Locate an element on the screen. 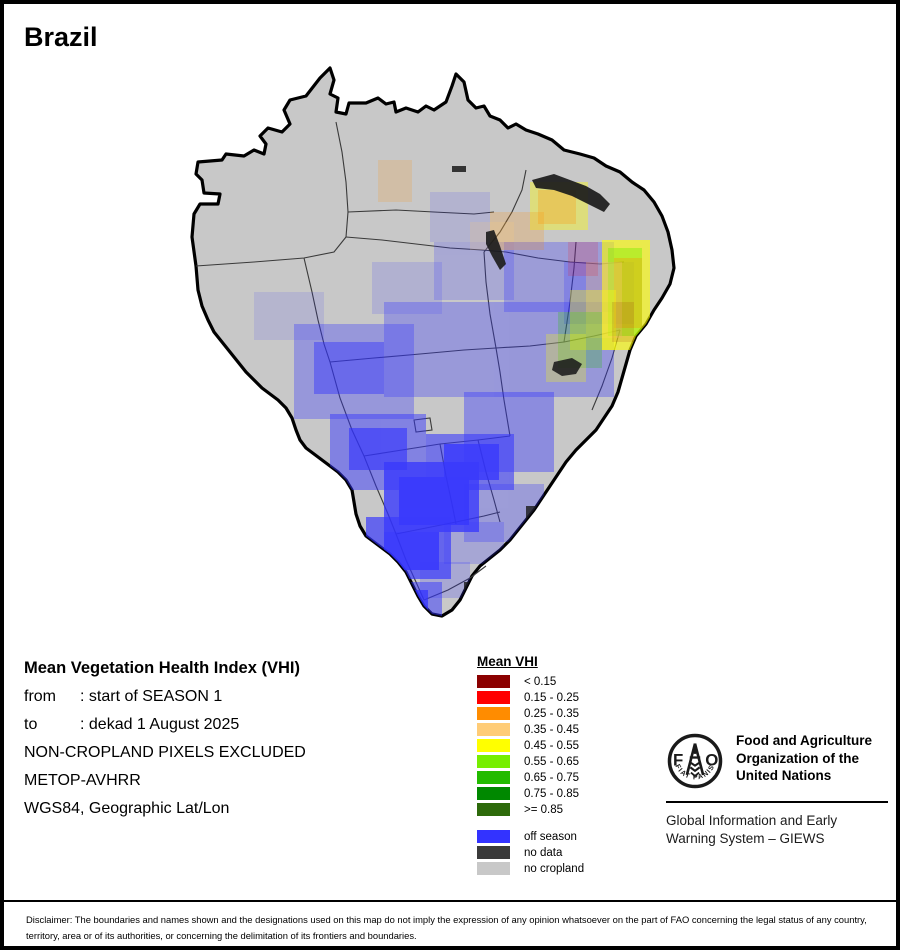 The image size is (900, 950). legend-item: 0.65 - 0.75 is located at coordinates (559, 777).